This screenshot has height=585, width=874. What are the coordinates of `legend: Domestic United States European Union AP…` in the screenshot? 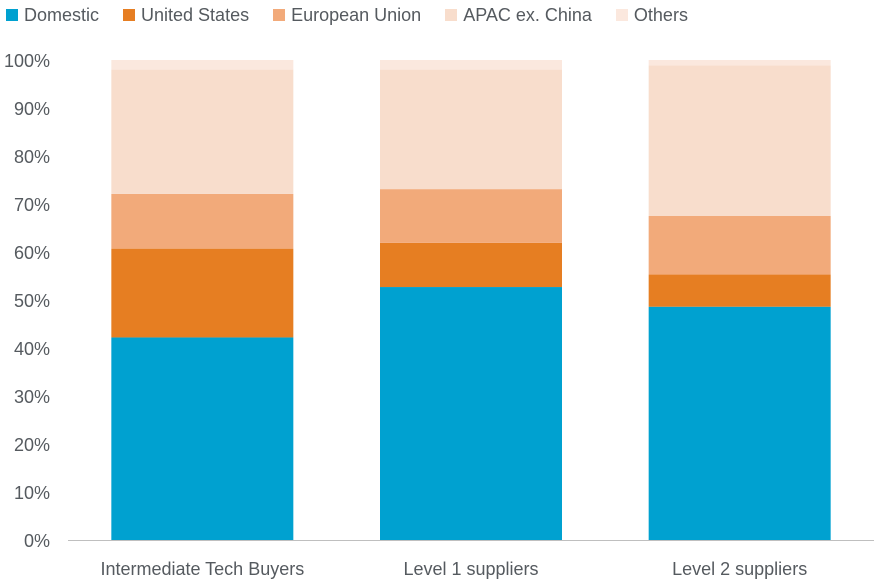 It's located at (356, 15).